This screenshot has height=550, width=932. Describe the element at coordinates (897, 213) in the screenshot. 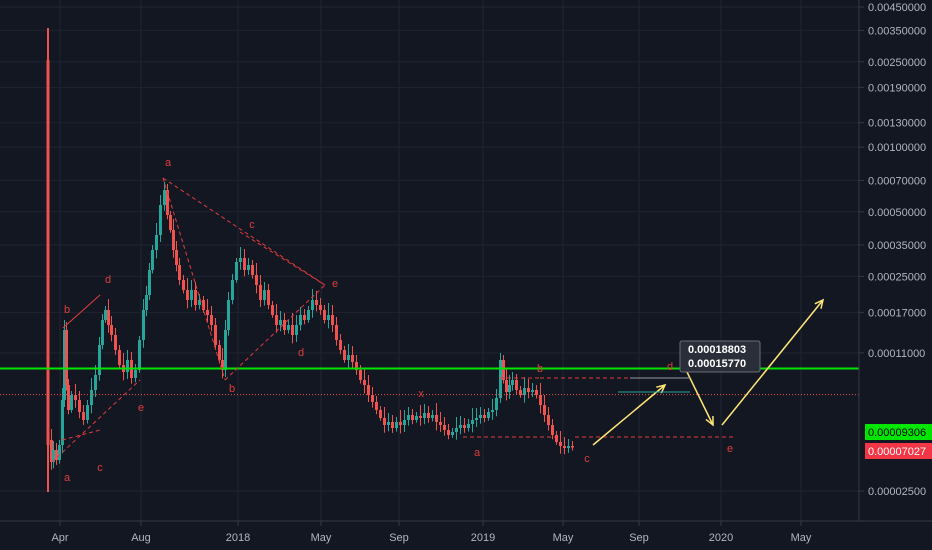

I see `y-tick-label: 0.00050000` at that location.